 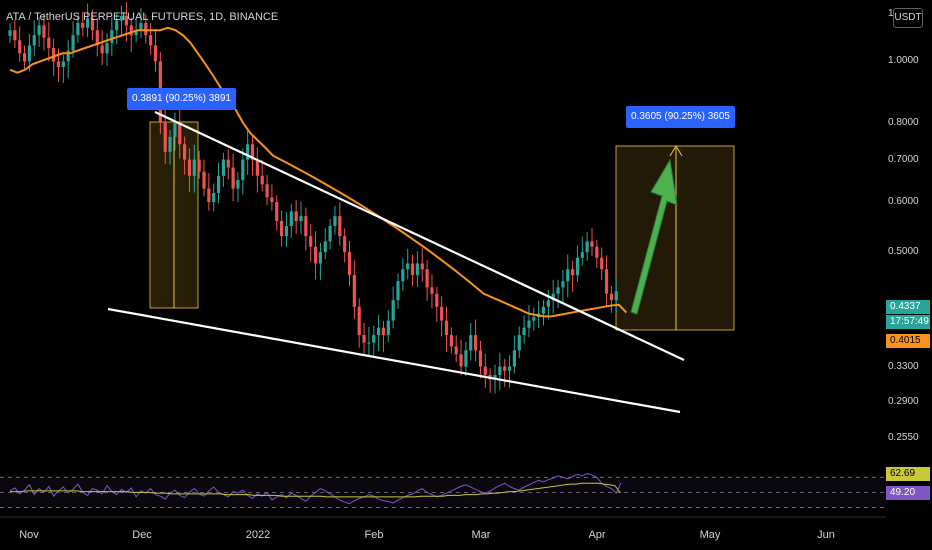 I want to click on time-tick-label: Apr, so click(x=596, y=535).